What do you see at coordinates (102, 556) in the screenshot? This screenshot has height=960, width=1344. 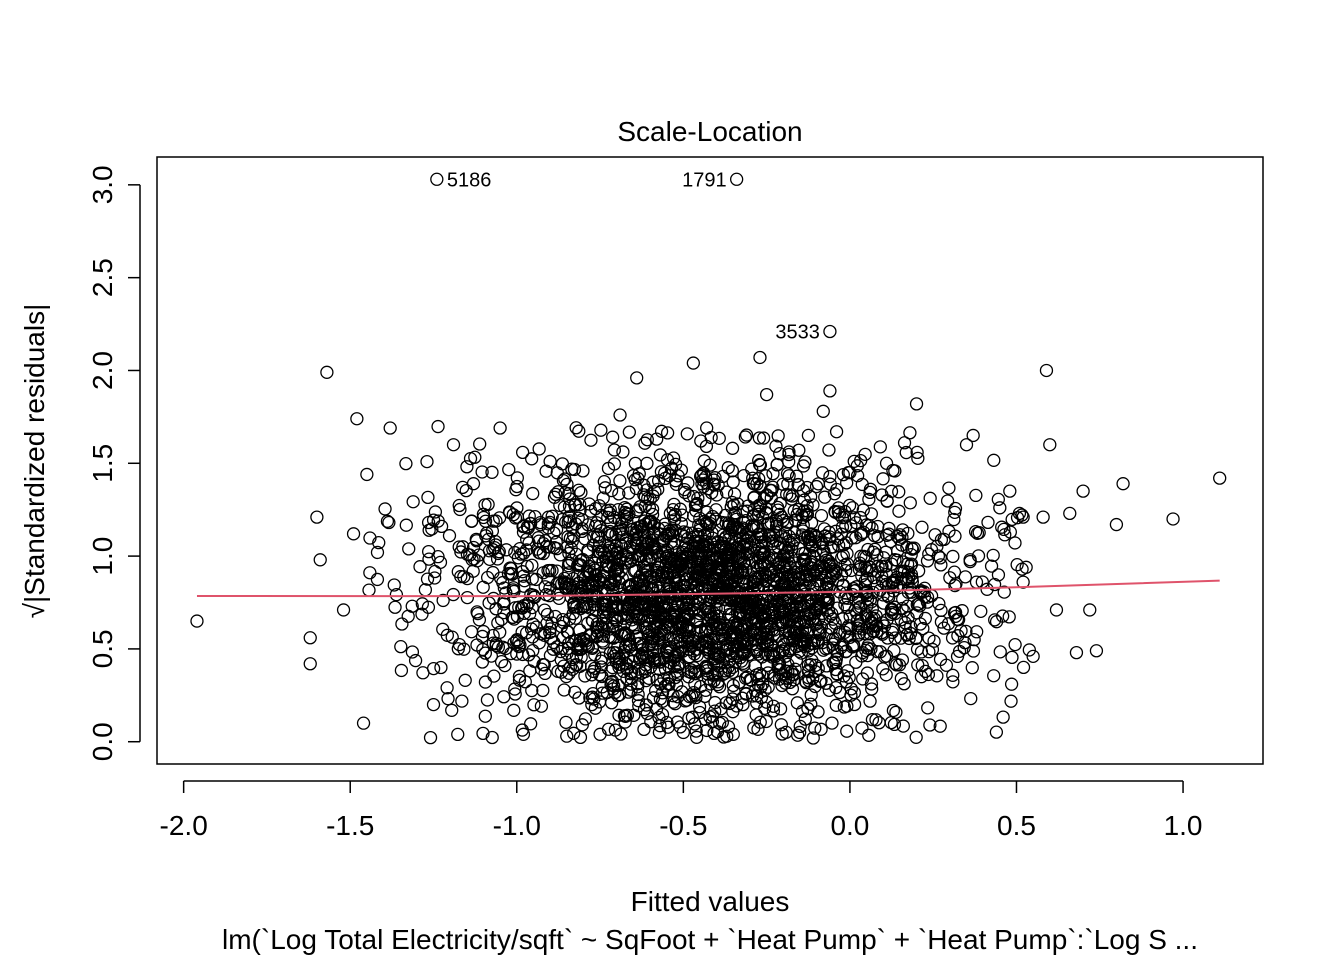 I see `y-tick-label: 1.0` at bounding box center [102, 556].